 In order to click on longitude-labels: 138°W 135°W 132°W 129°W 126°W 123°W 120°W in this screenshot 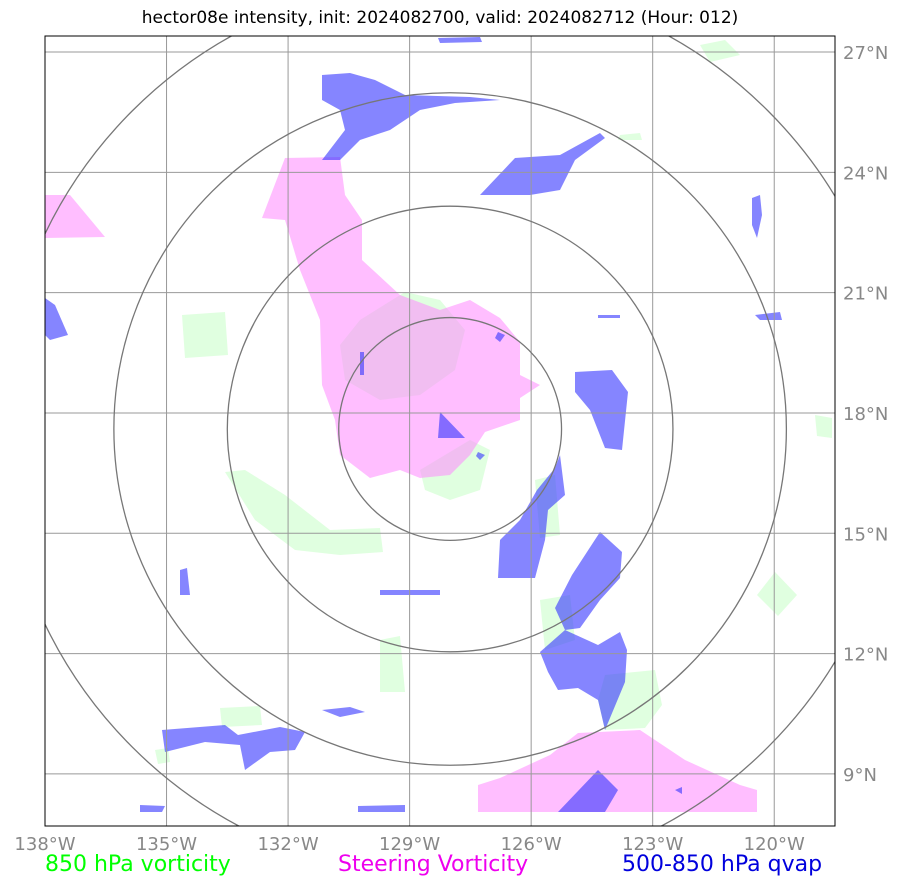, I will do `click(409, 844)`.